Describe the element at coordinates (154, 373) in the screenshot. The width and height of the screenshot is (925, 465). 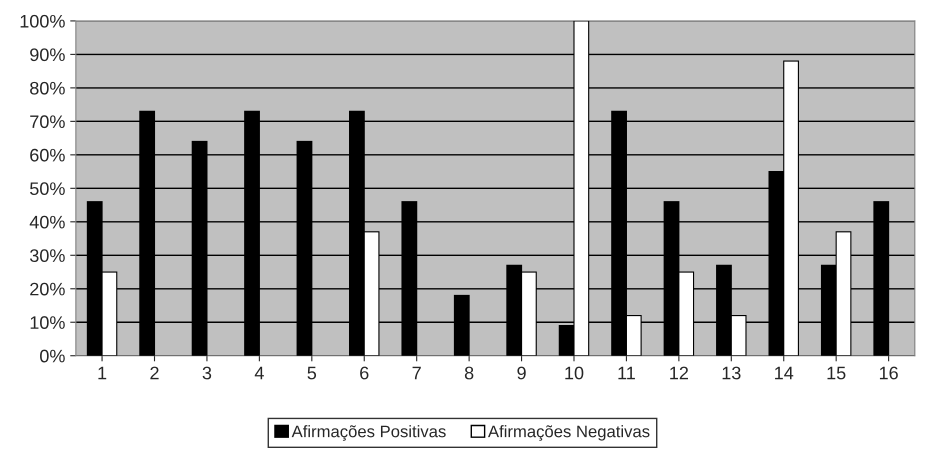
I see `x-tick-label: 2` at that location.